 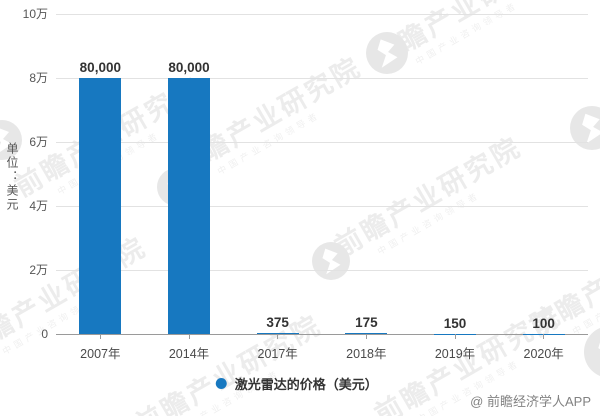 I want to click on x-axis-line, so click(x=322, y=334).